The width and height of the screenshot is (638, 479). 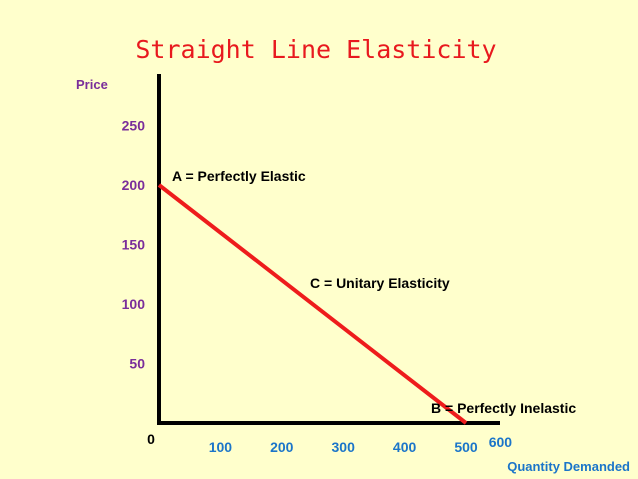 I want to click on y-tick-labels: 50 100 150 200 250, so click(x=134, y=245).